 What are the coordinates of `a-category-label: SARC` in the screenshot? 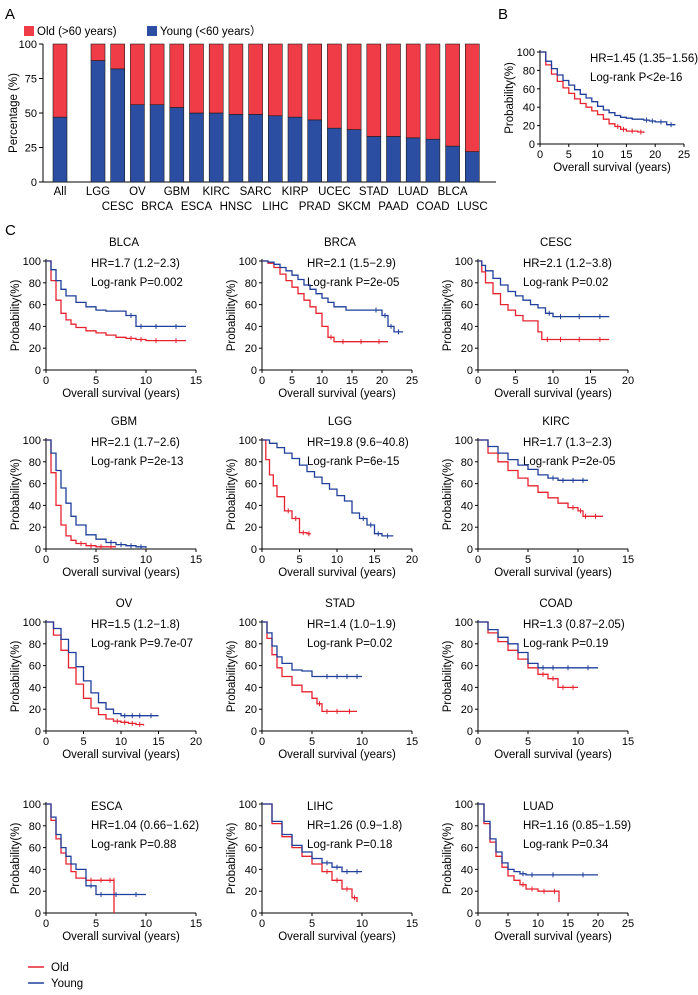 It's located at (256, 192).